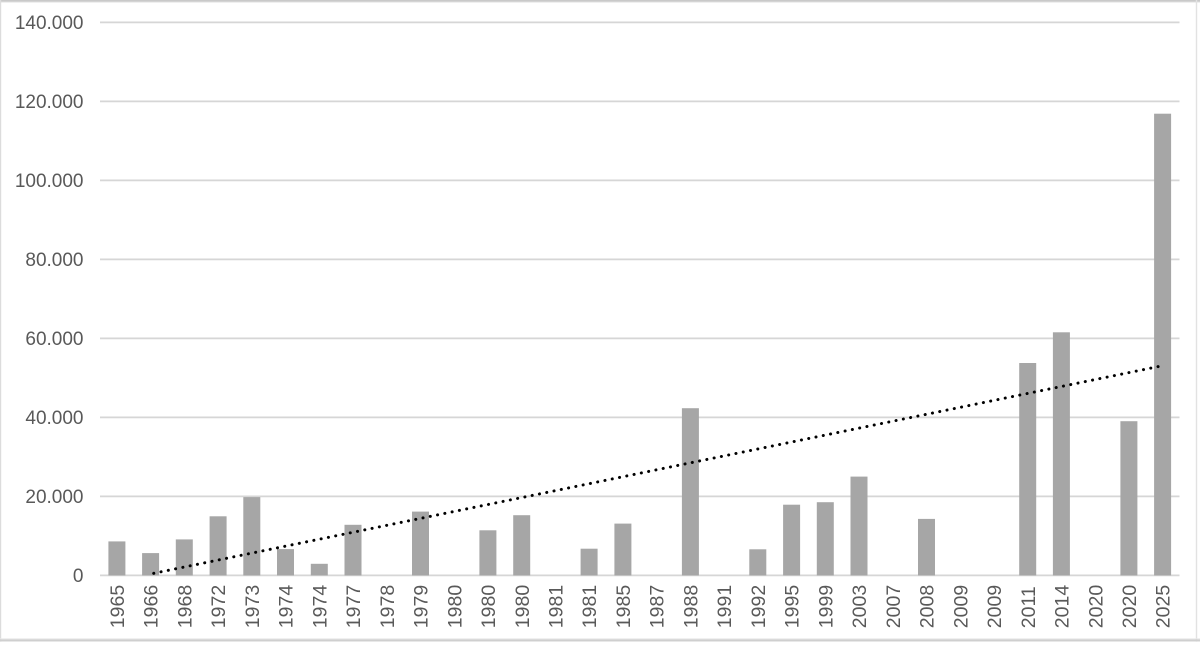 This screenshot has height=647, width=1200. What do you see at coordinates (692, 606) in the screenshot?
I see `svg-text: 1988` at bounding box center [692, 606].